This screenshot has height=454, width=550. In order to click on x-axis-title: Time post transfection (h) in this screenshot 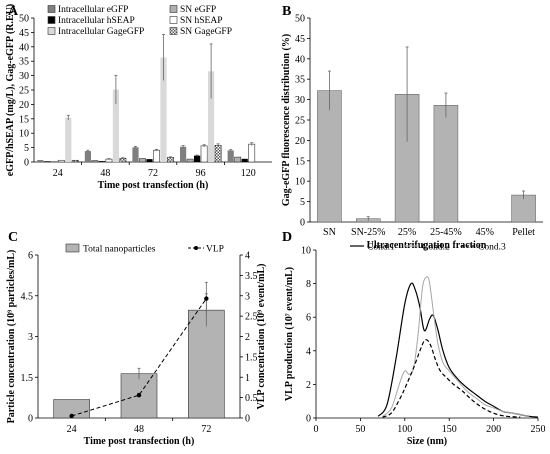, I will do `click(153, 185)`.